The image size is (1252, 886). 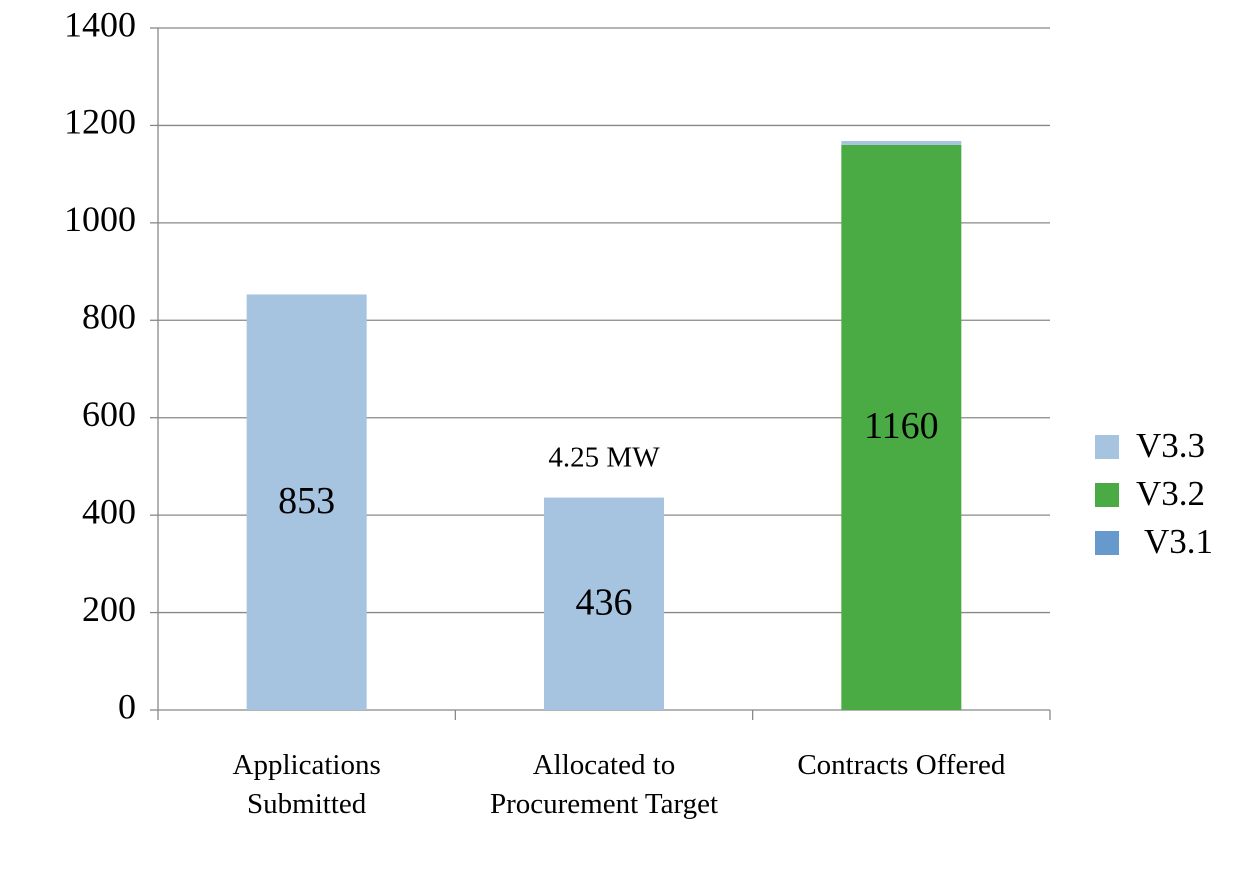 I want to click on x-tick-label: Applications Submitted, so click(x=306, y=784).